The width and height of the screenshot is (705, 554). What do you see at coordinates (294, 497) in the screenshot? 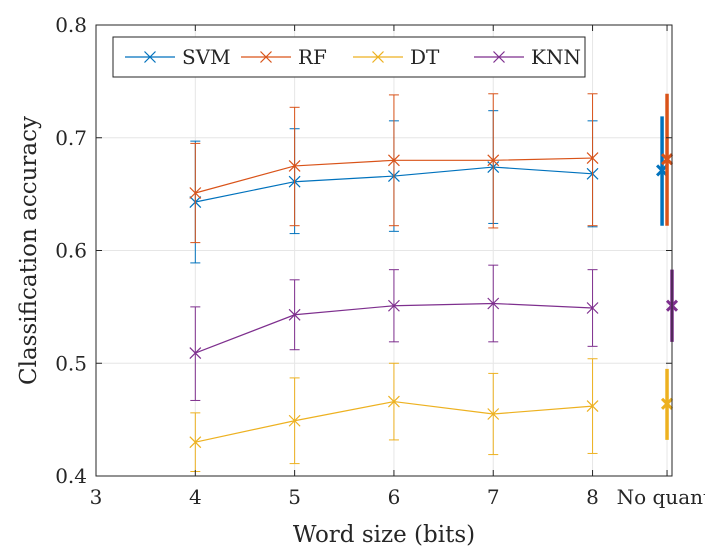
I see `x-tick-label: 5` at bounding box center [294, 497].